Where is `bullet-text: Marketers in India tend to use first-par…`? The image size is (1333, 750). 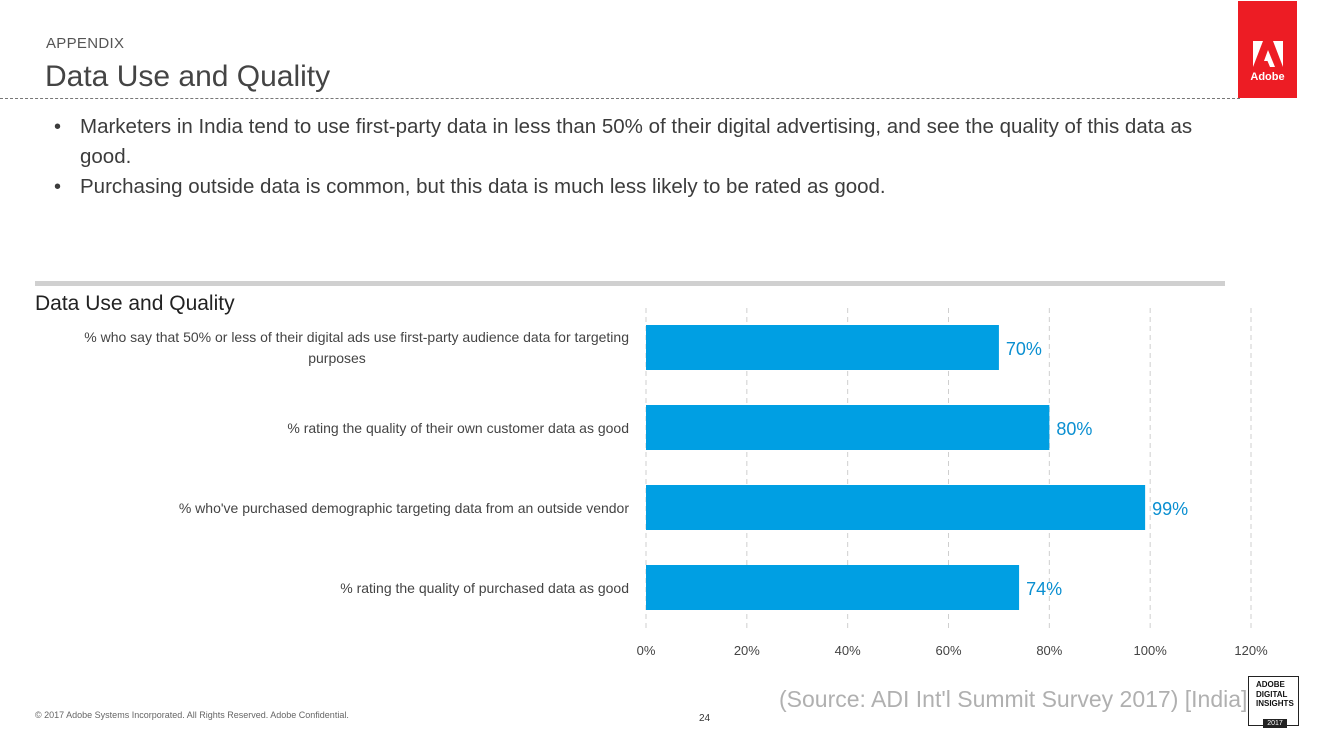
bullet-text: Marketers in India tend to use first-par… is located at coordinates (636, 141).